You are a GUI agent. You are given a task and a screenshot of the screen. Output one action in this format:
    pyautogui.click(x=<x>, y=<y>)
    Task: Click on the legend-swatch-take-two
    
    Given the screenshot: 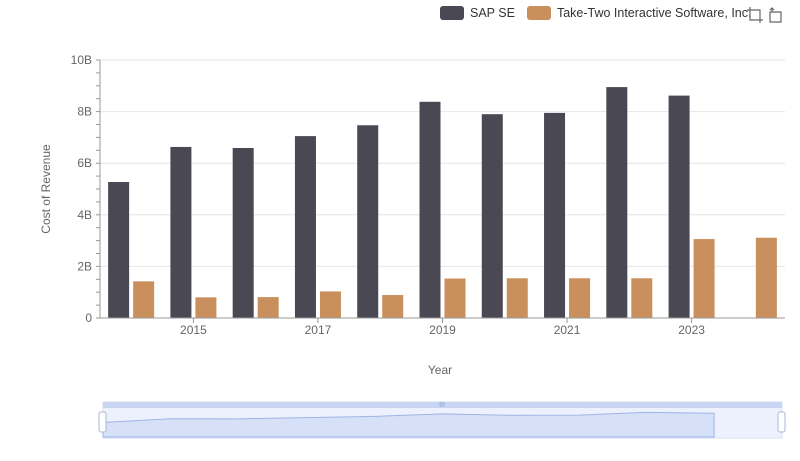 What is the action you would take?
    pyautogui.click(x=538, y=13)
    